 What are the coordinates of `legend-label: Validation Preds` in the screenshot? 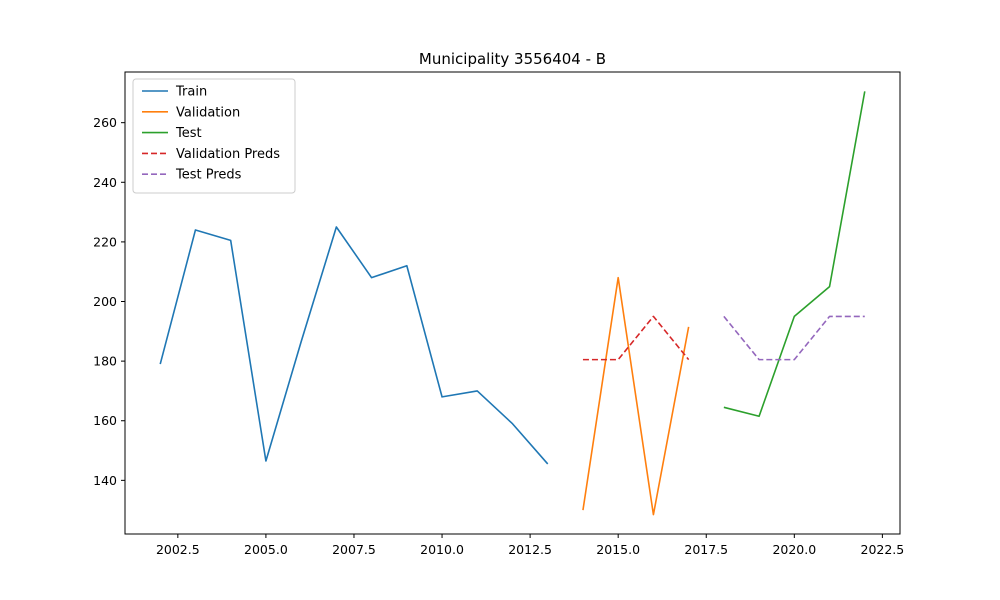 It's located at (228, 154).